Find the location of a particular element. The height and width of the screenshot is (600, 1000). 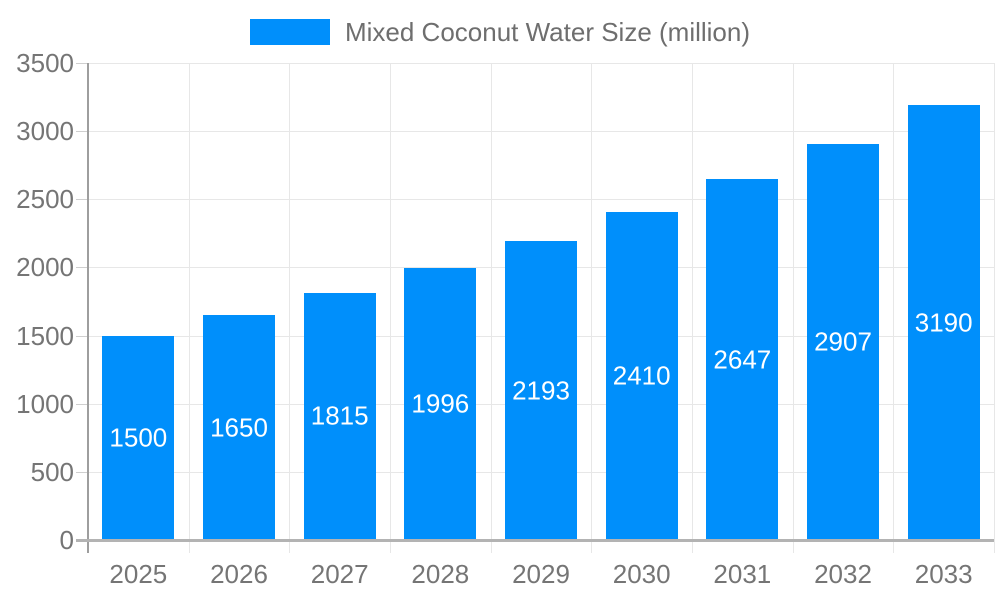

bar: 2410 is located at coordinates (641, 375).